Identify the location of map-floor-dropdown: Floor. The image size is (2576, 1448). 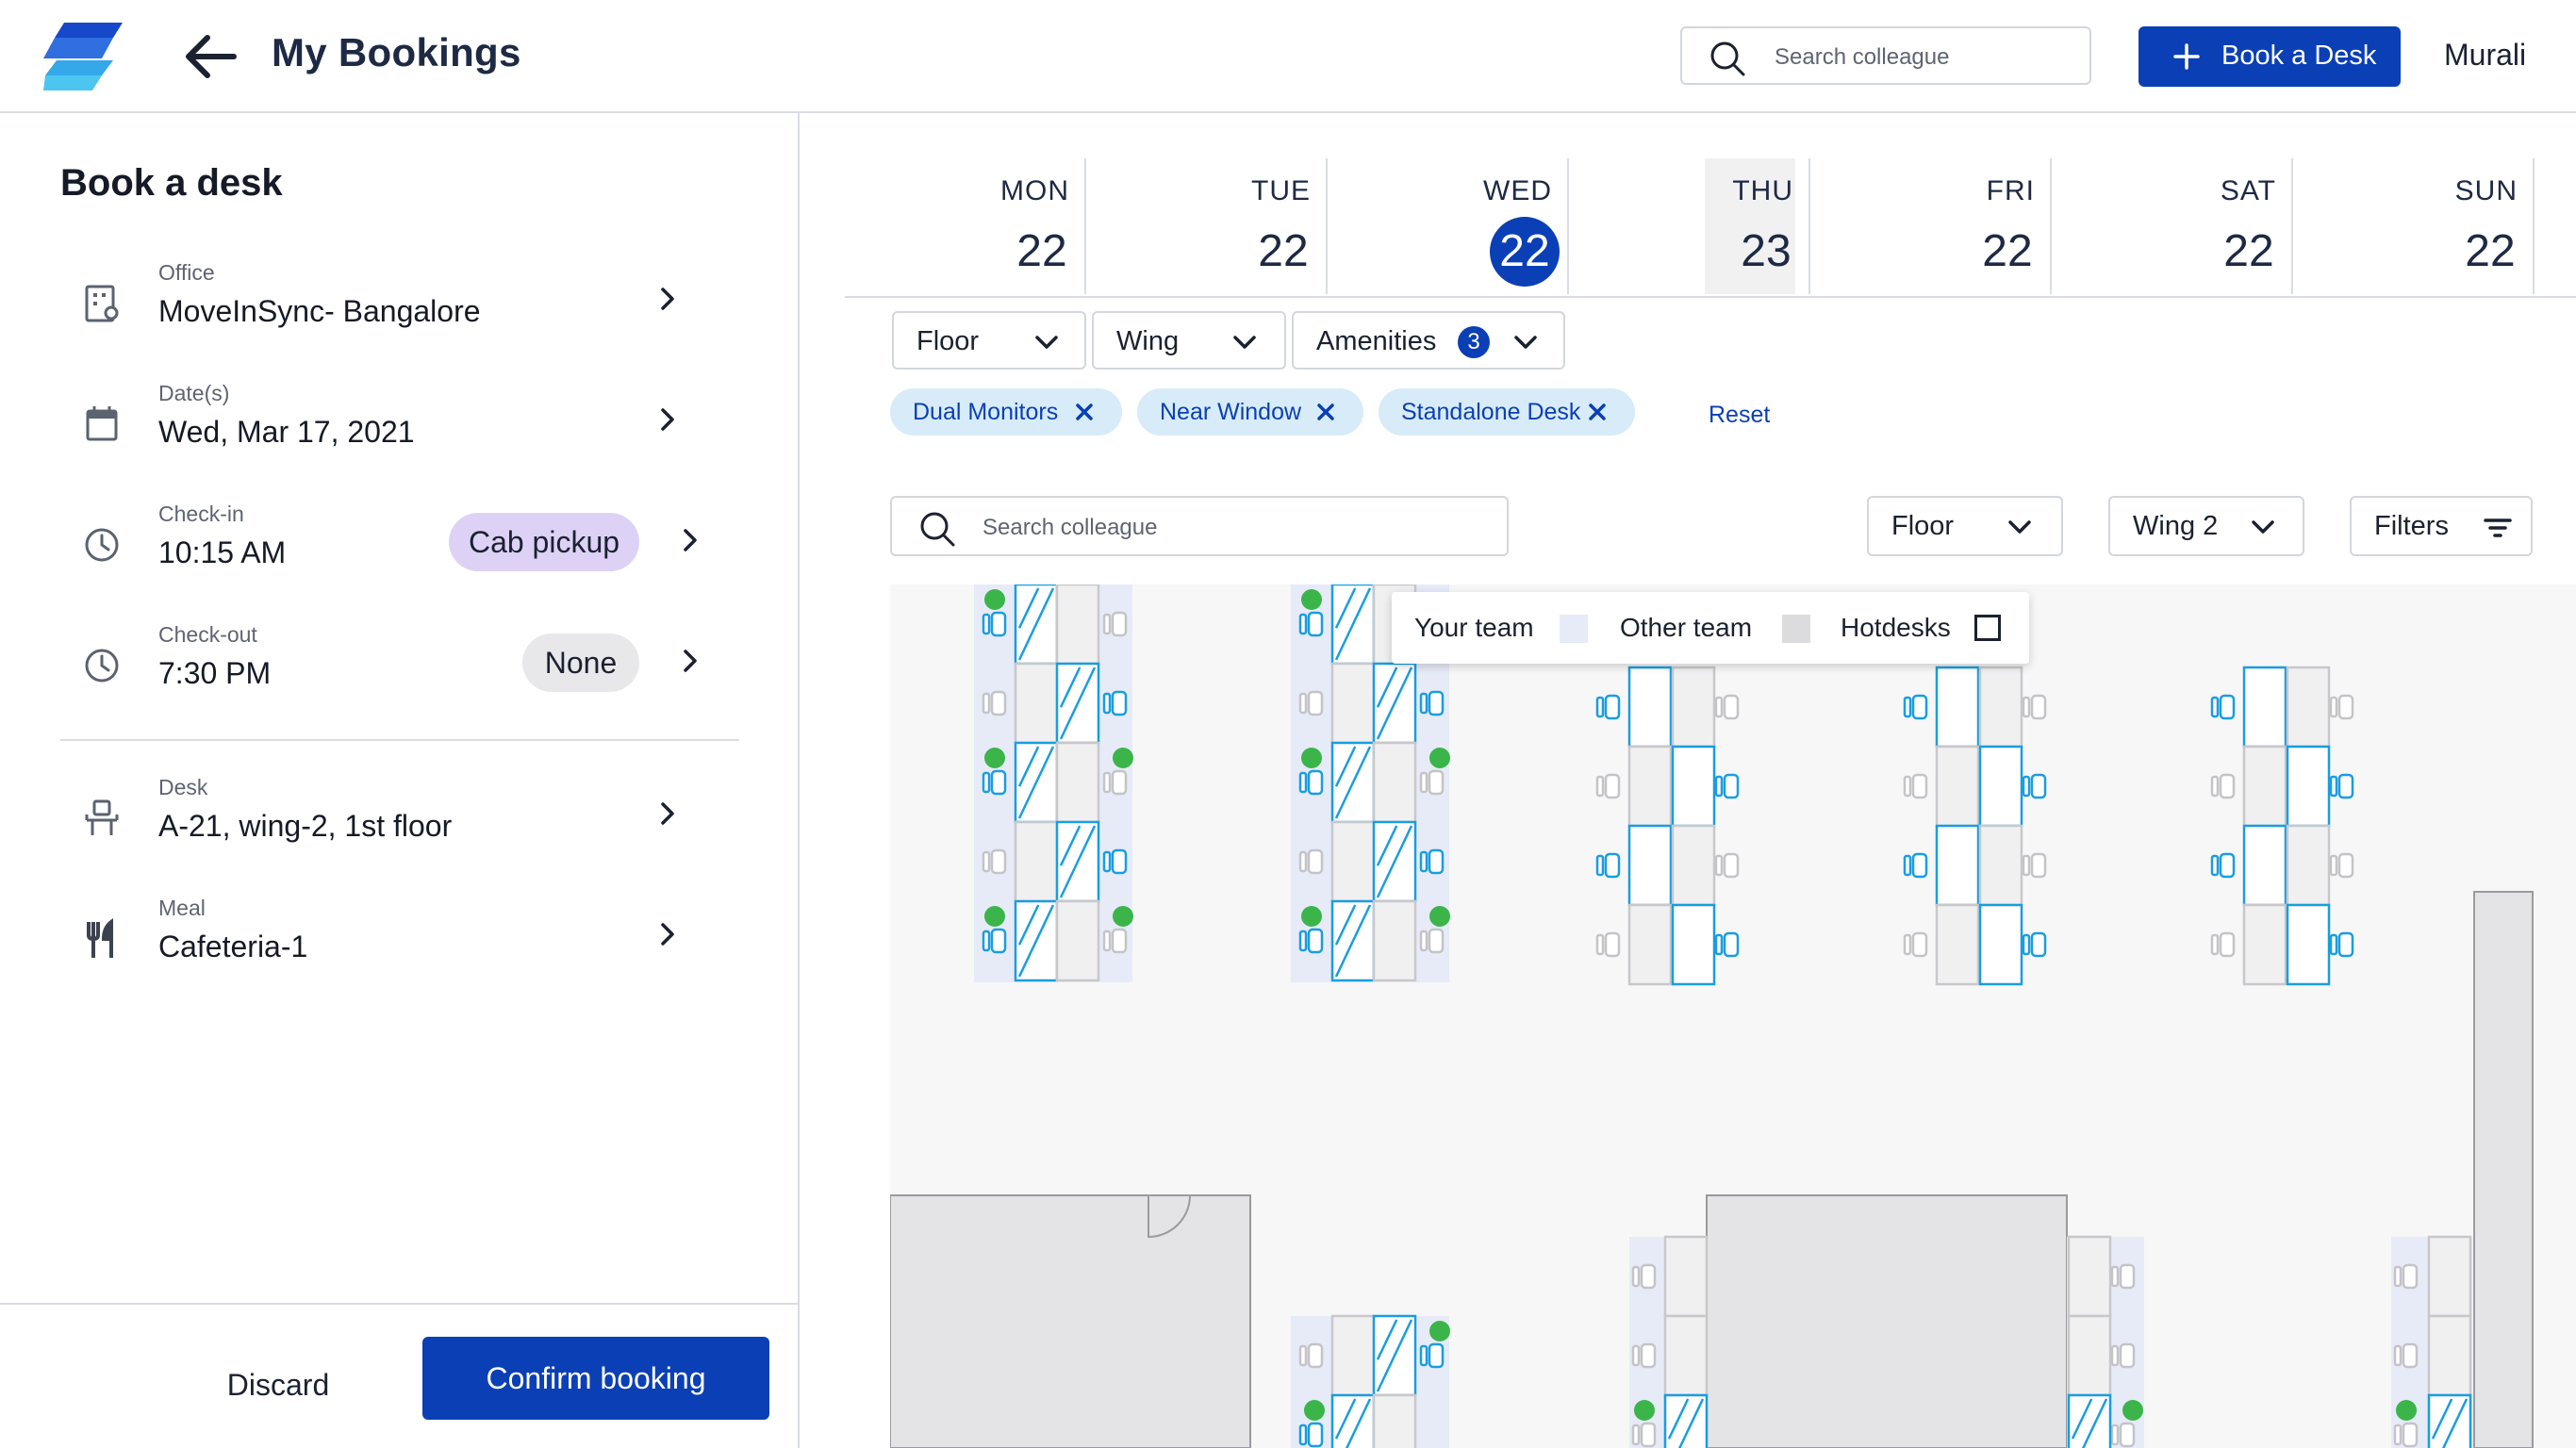
(1965, 526).